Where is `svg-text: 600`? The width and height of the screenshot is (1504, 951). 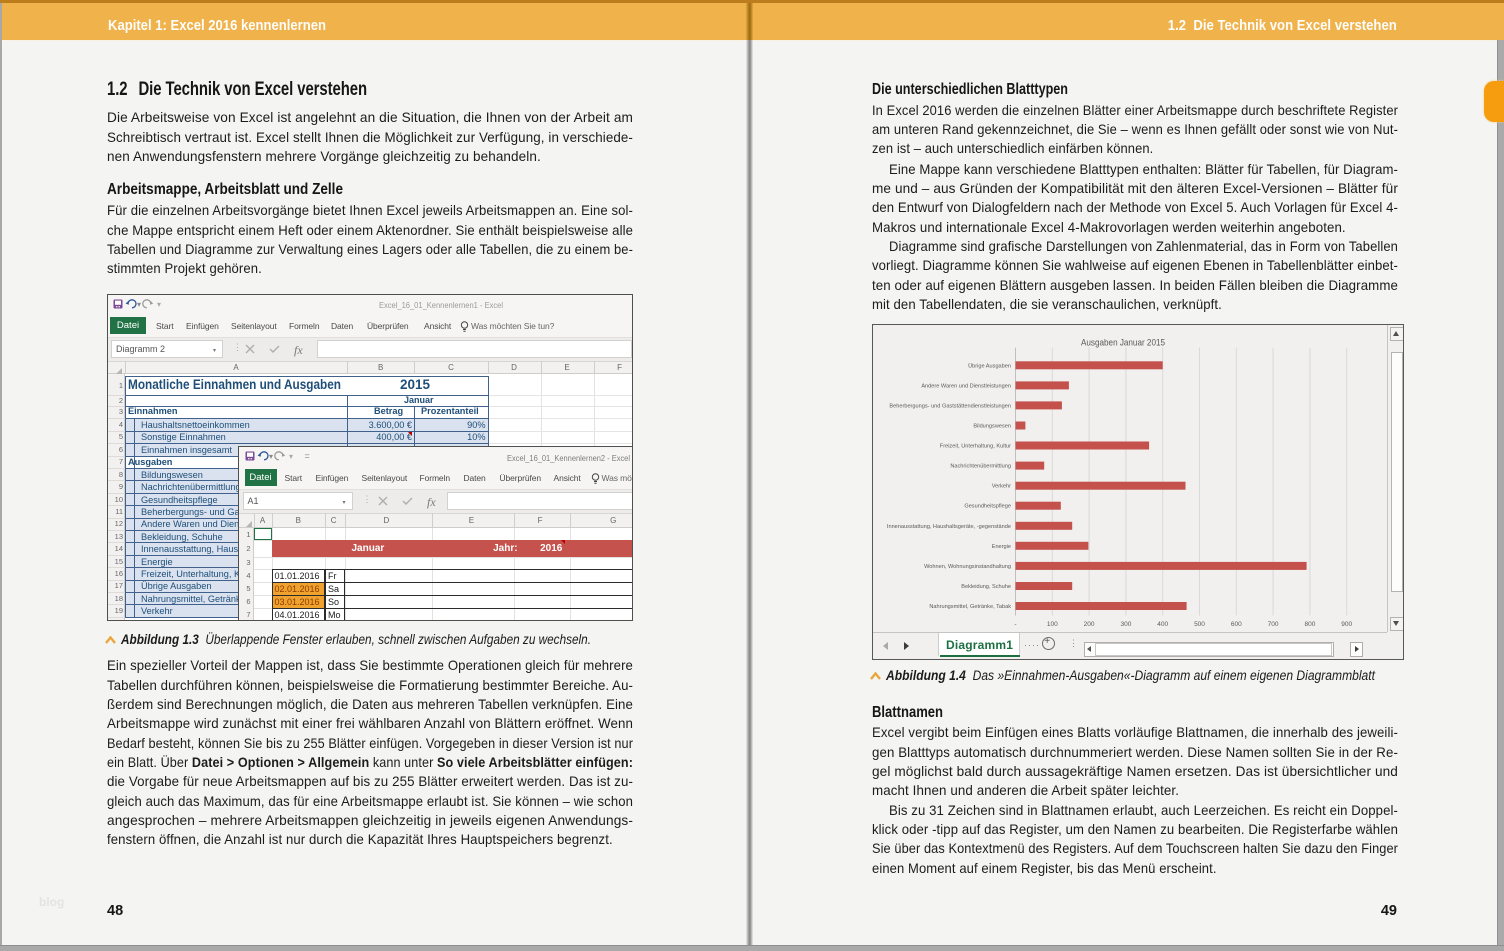 svg-text: 600 is located at coordinates (1236, 624).